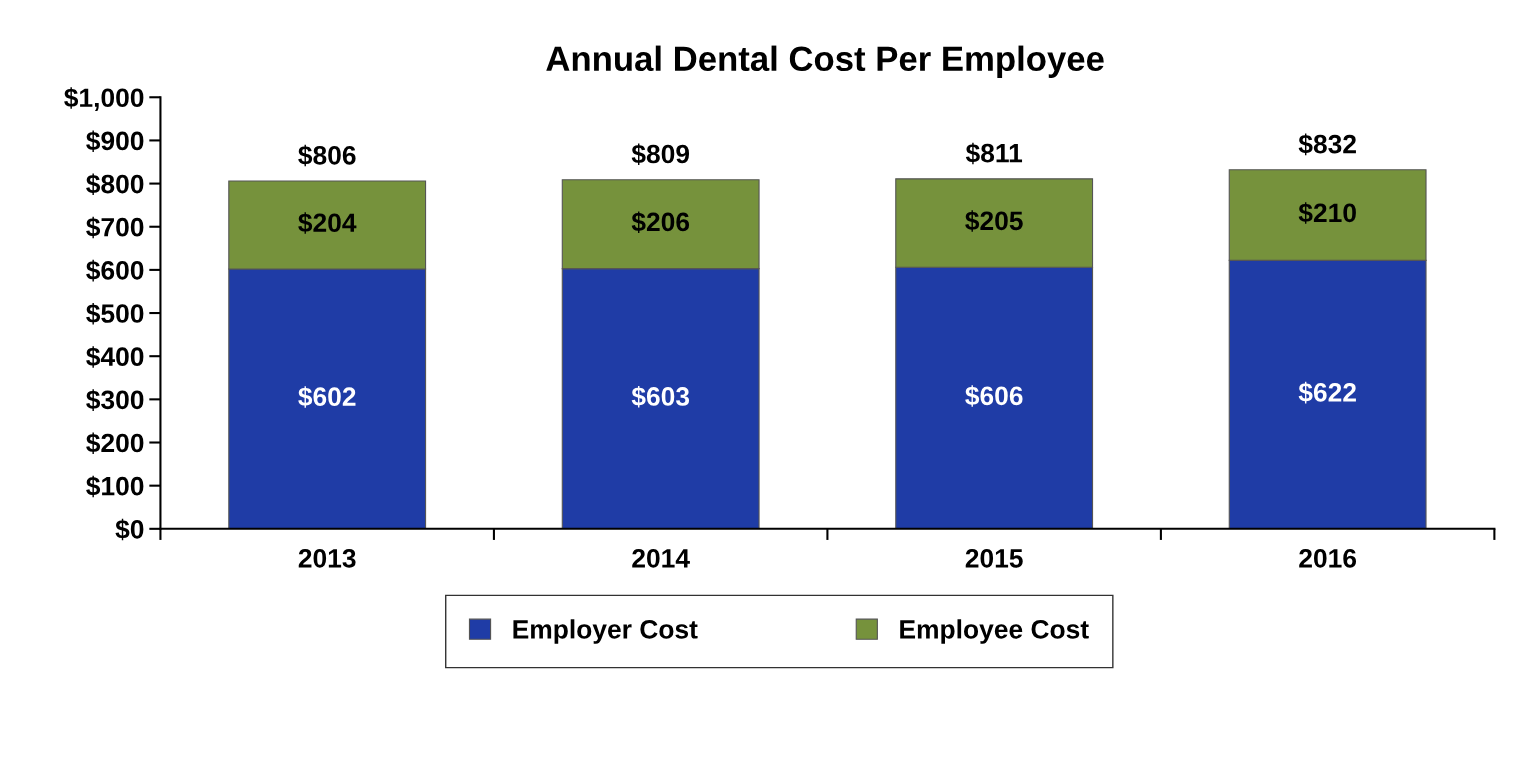  I want to click on legend-label: Employee Cost, so click(994, 631).